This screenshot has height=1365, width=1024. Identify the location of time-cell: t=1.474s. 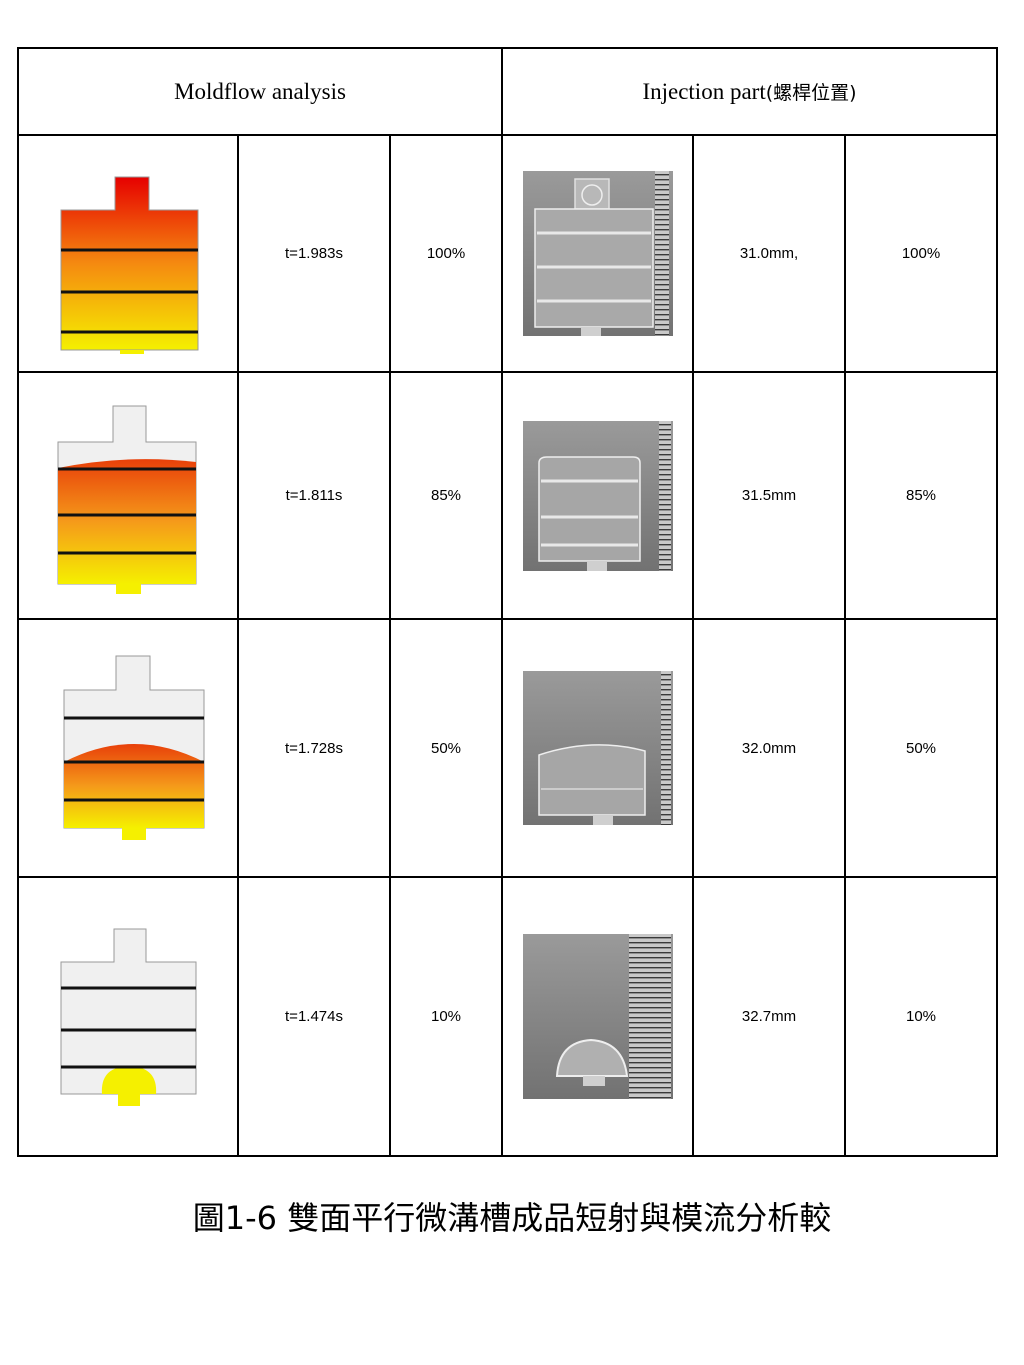
(314, 1016).